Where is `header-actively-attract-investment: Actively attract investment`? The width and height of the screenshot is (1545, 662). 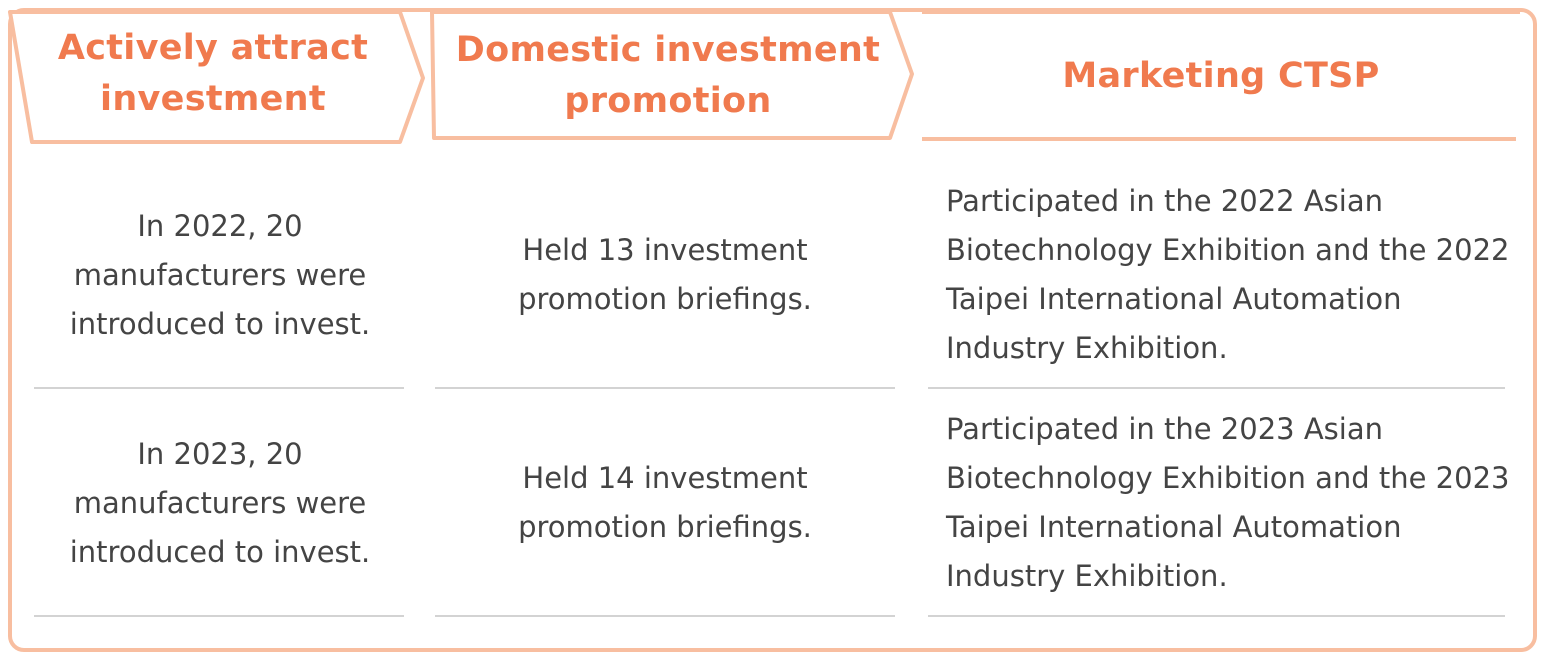
header-actively-attract-investment: Actively attract investment is located at coordinates (213, 74).